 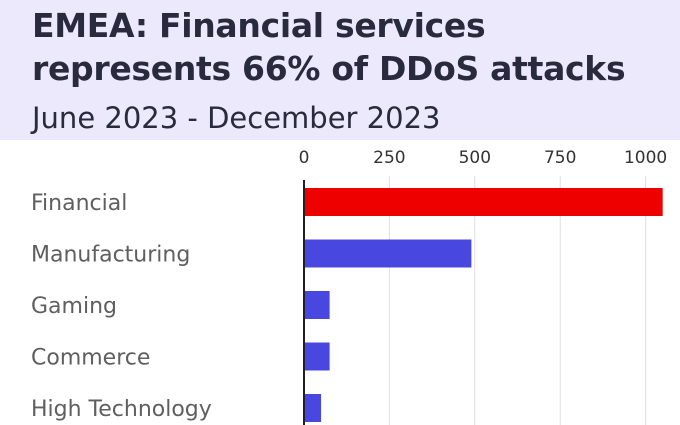 I want to click on x-tick-label-0: 0, so click(x=304, y=158).